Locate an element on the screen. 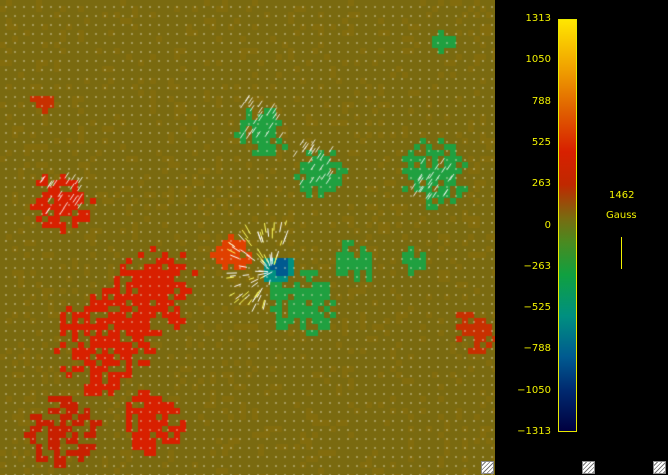  scale-arrow-unit: Gauss is located at coordinates (621, 215).